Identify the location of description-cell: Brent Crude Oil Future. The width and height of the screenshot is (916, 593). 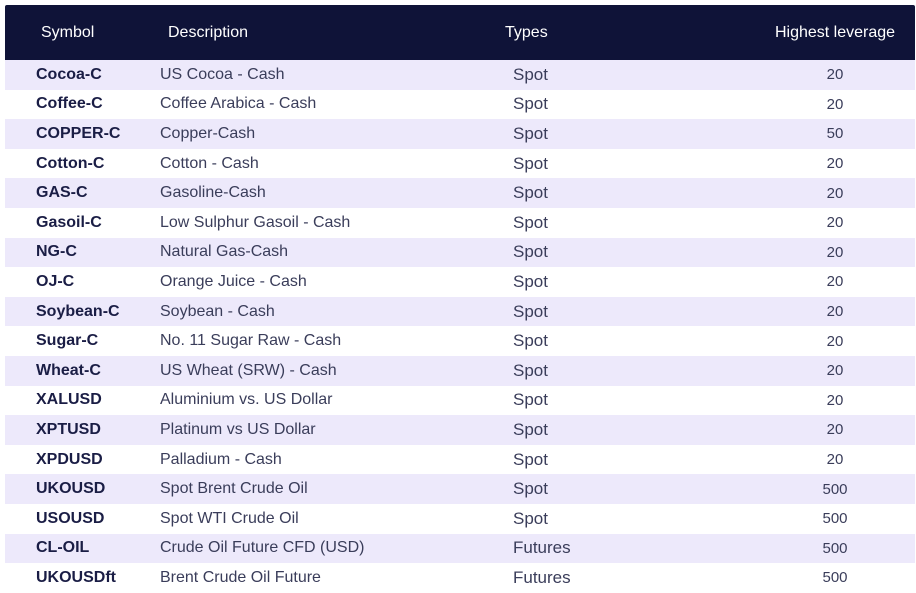
(240, 577).